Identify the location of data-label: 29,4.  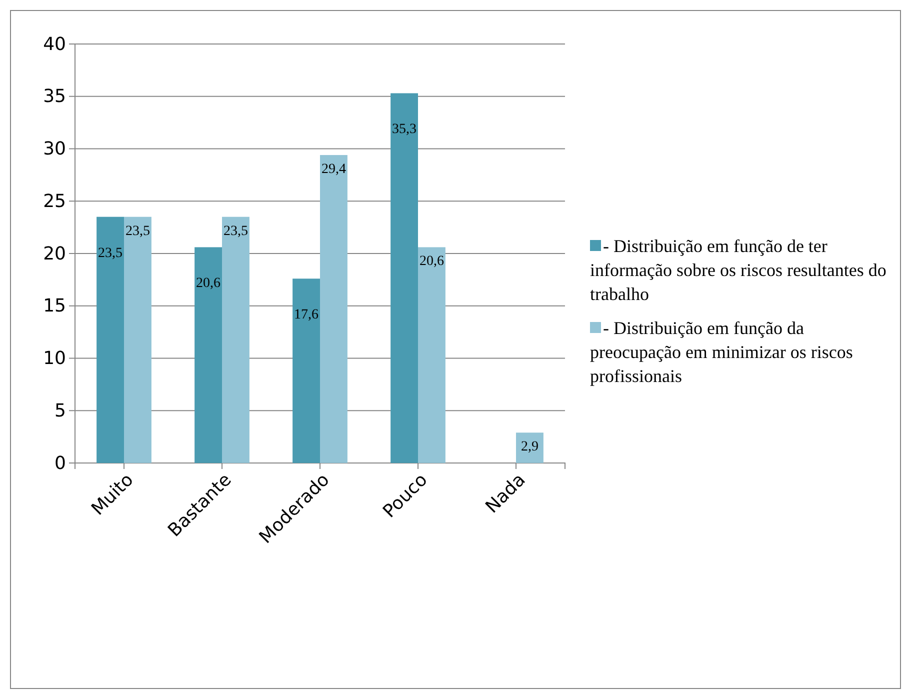
(333, 170).